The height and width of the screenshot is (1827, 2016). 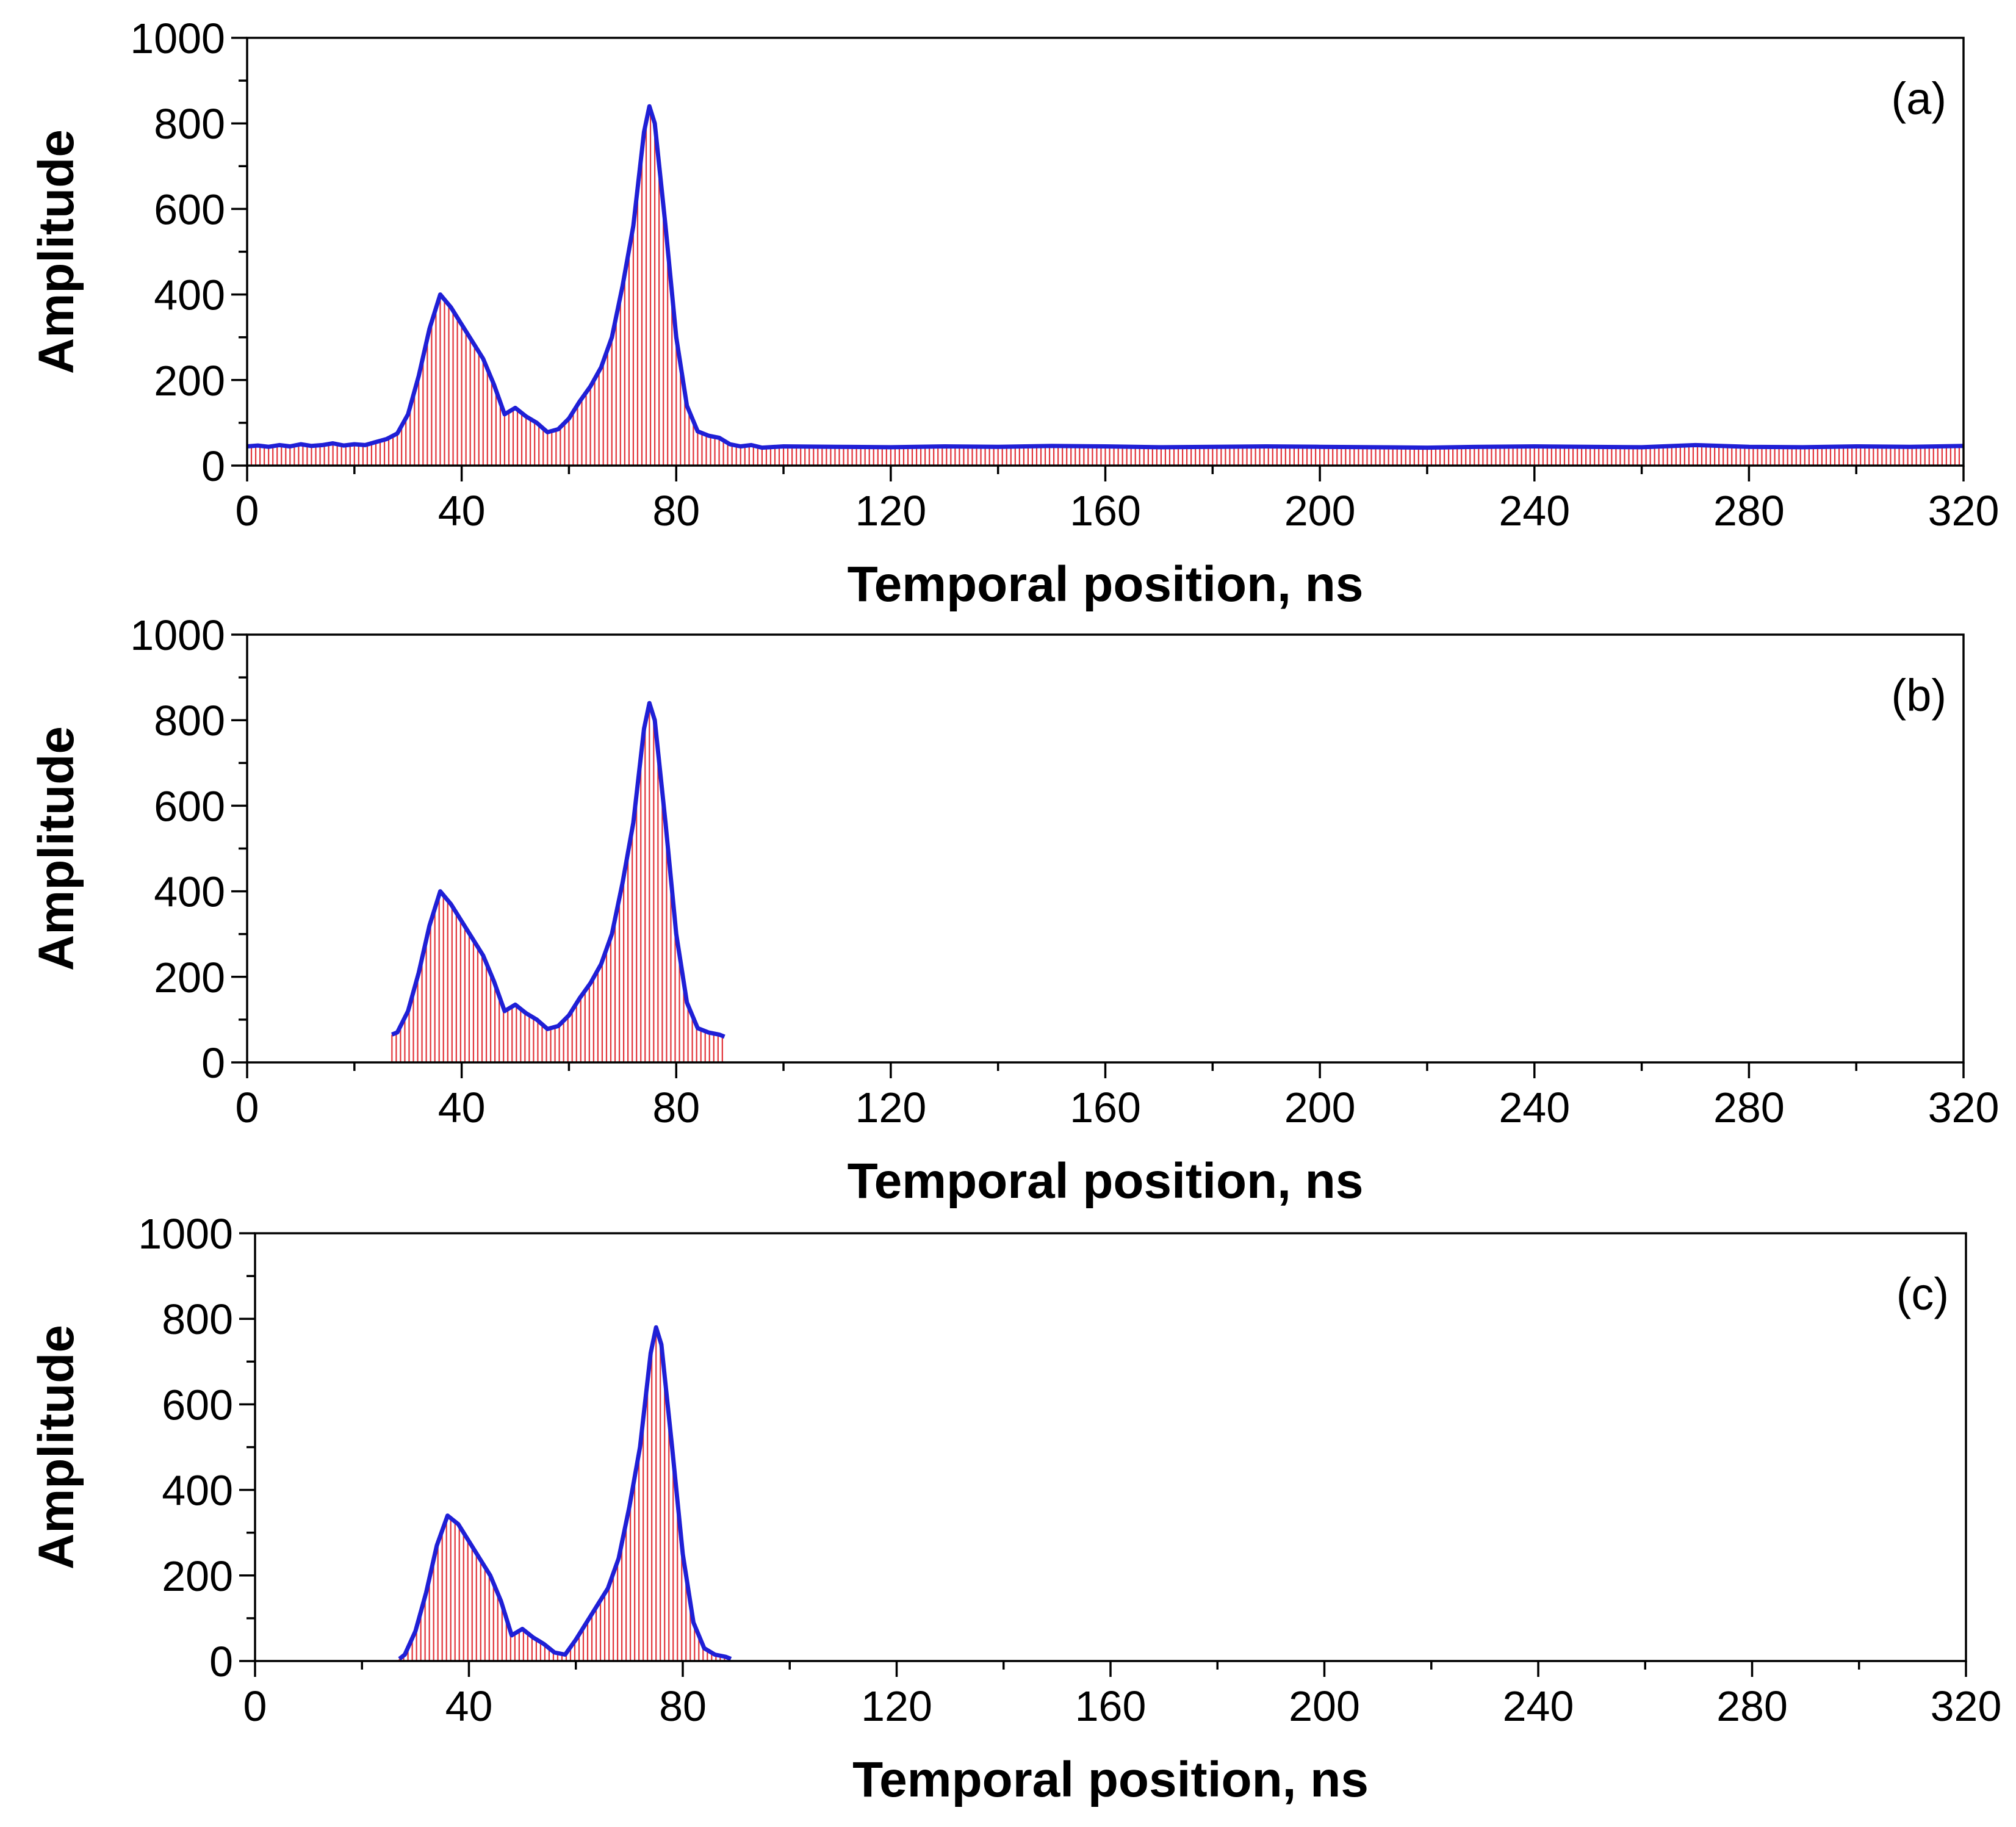 What do you see at coordinates (1919, 695) in the screenshot?
I see `panel-label: (b)` at bounding box center [1919, 695].